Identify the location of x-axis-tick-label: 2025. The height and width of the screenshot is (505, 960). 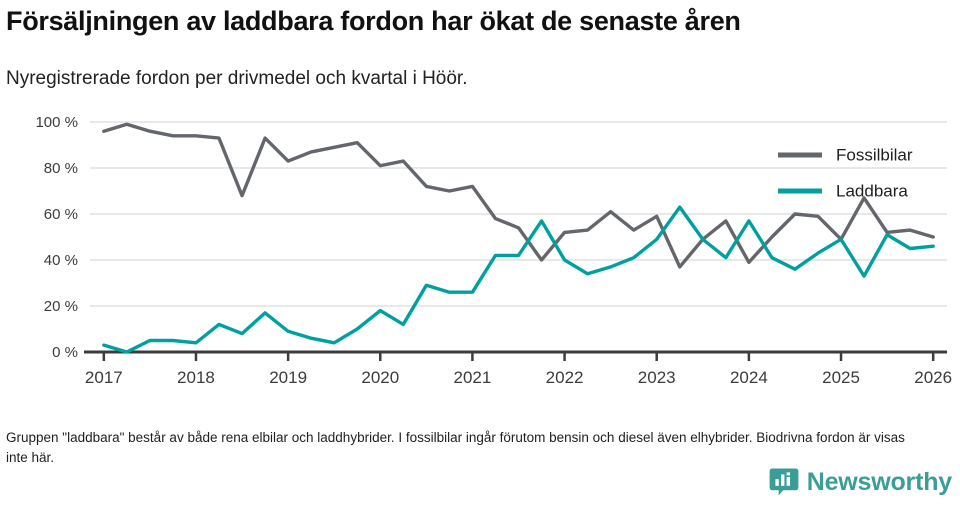
(841, 377).